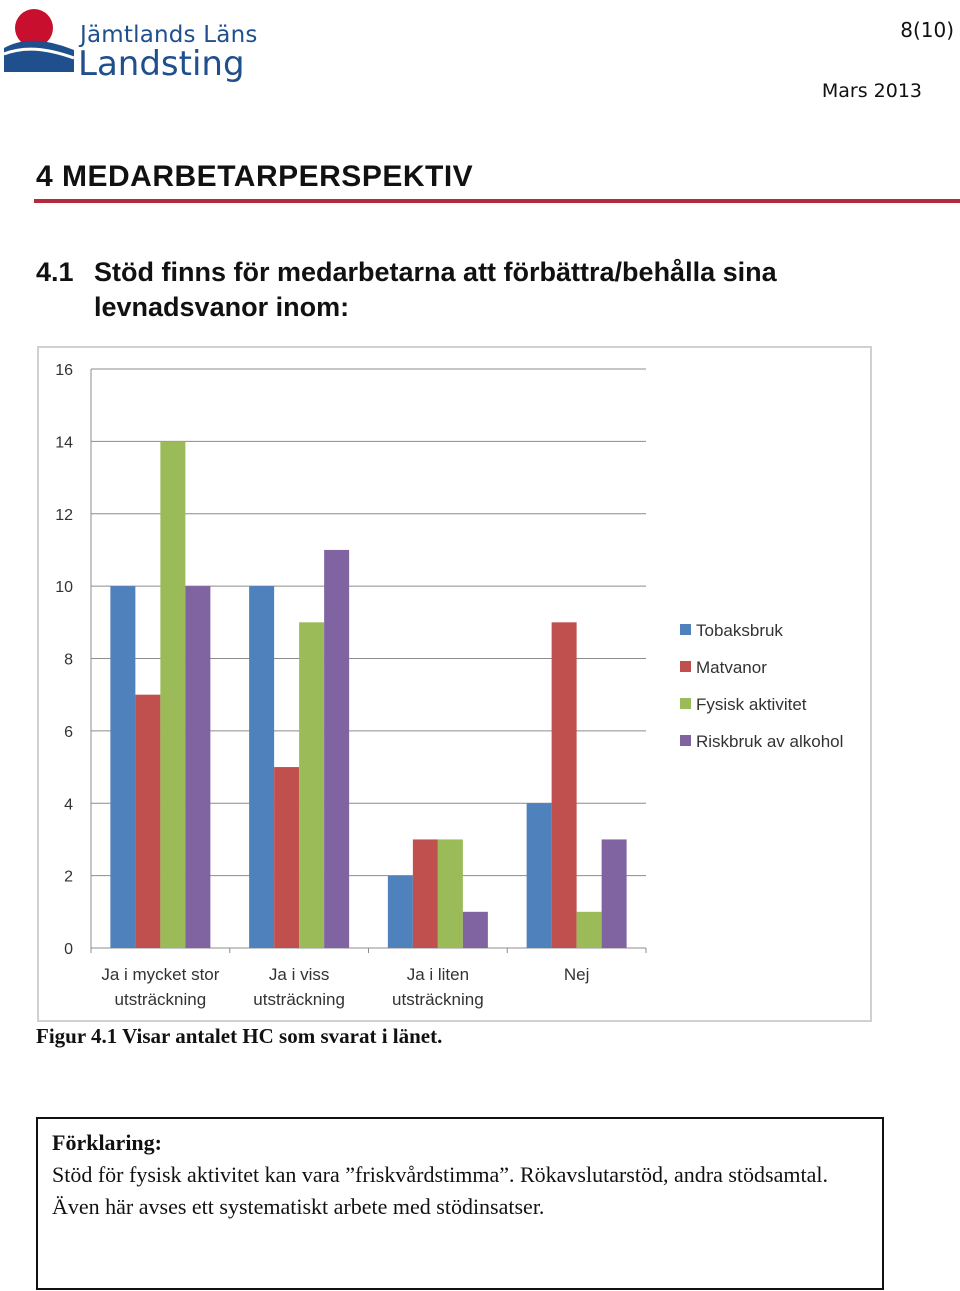 The width and height of the screenshot is (960, 1291). Describe the element at coordinates (299, 974) in the screenshot. I see `x-category-label: Ja i viss` at that location.